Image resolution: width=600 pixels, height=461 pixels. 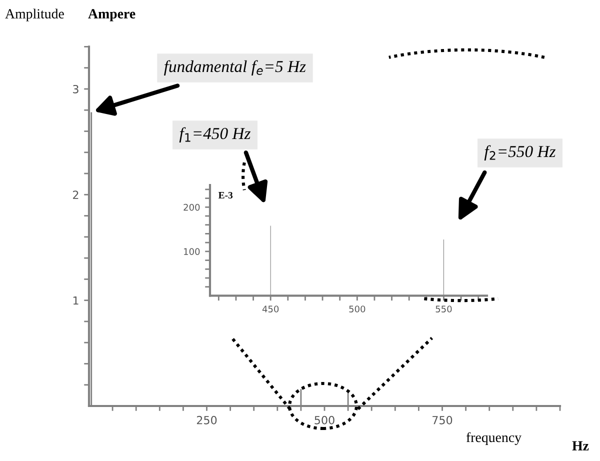 I want to click on x-axis-title: frequency, so click(x=494, y=438).